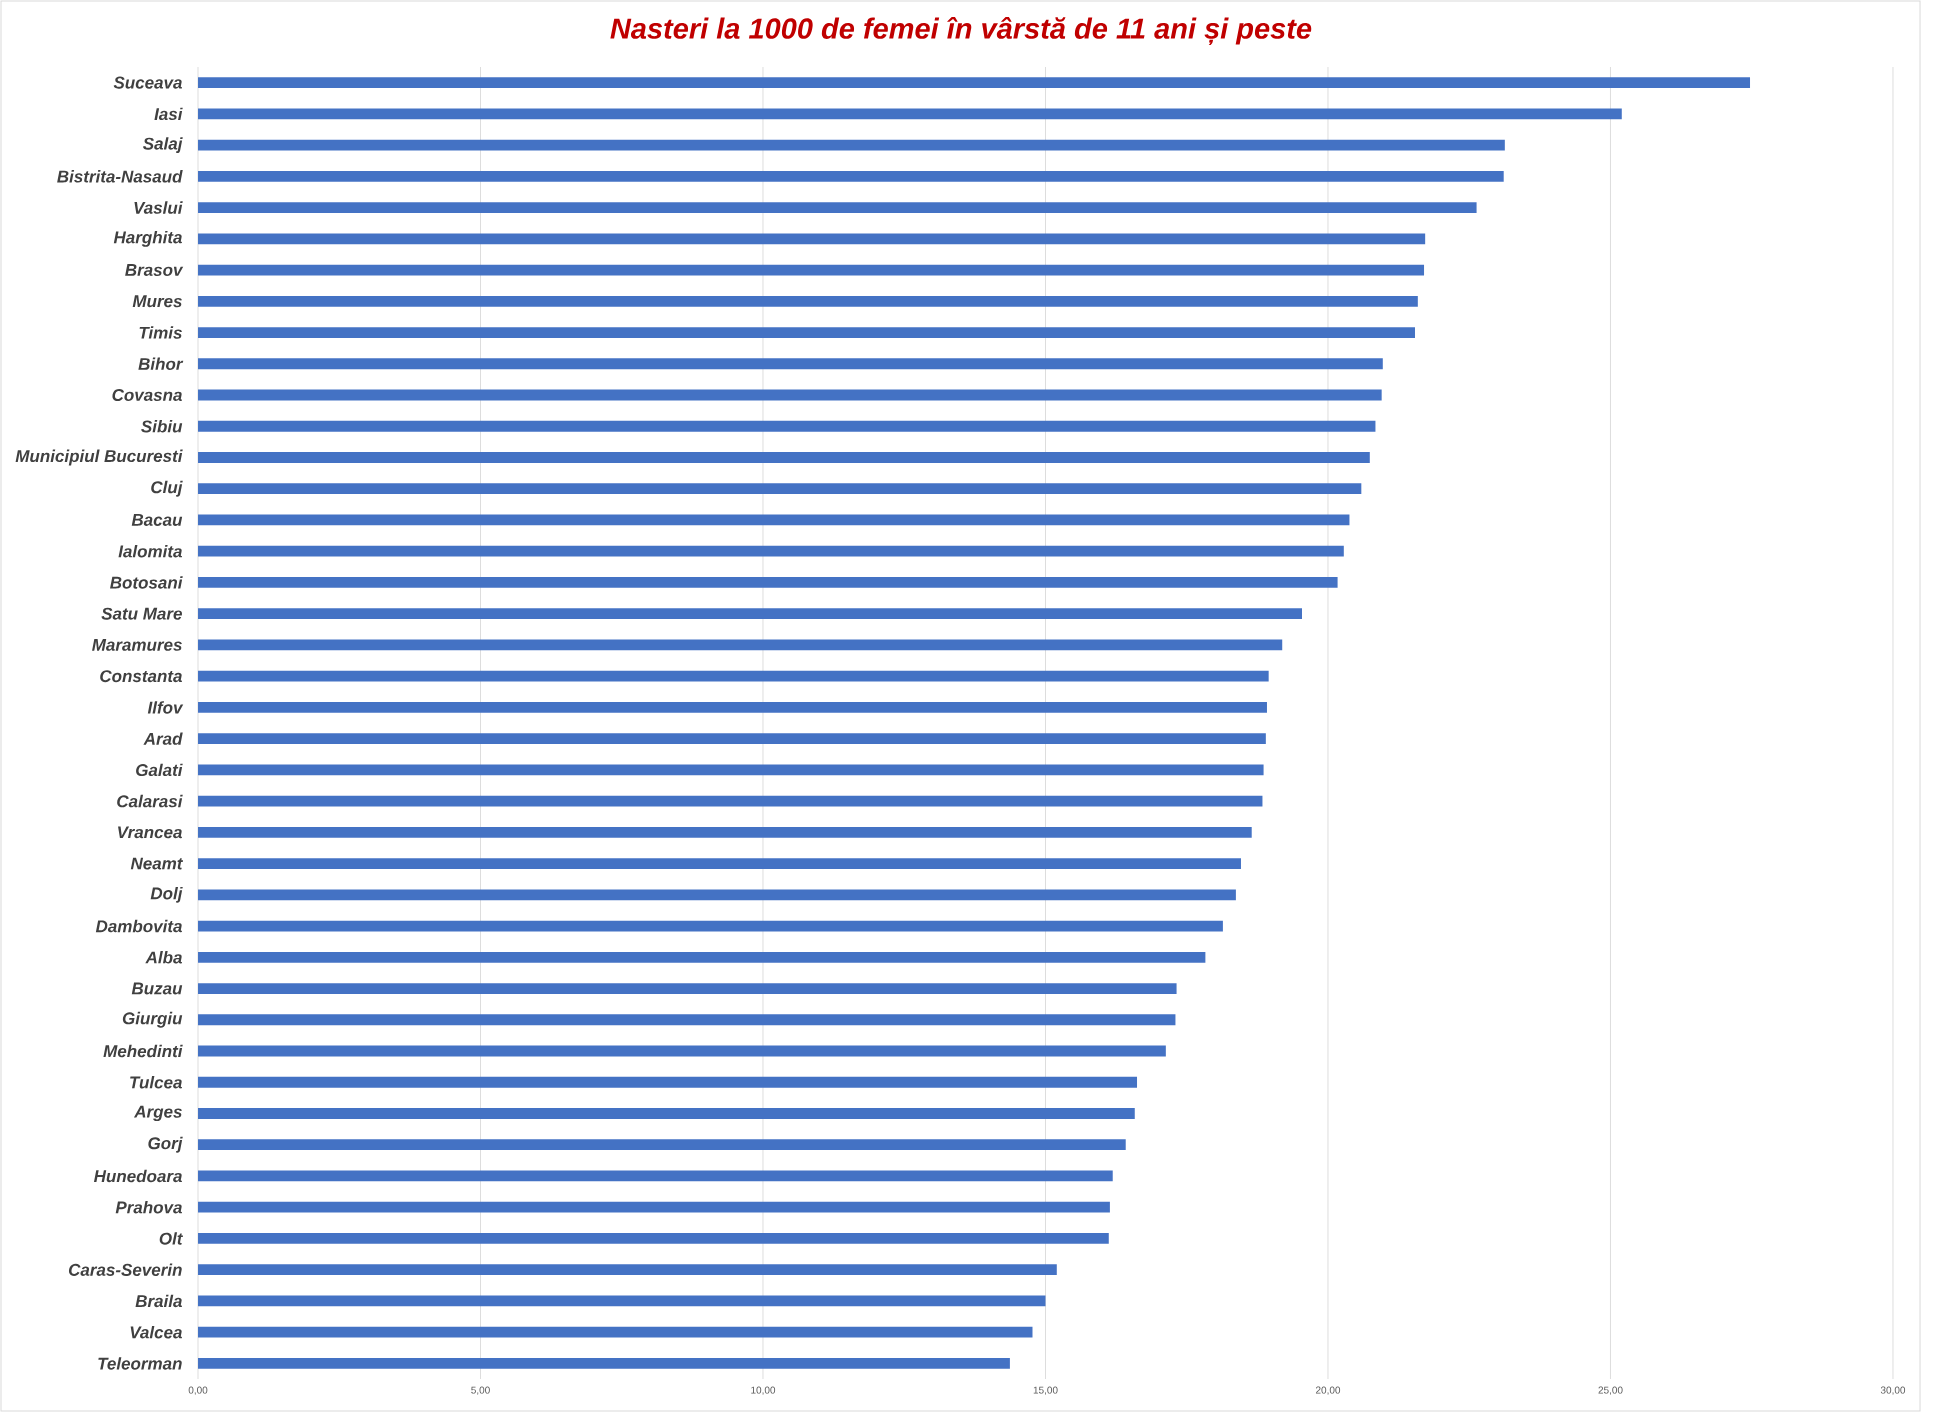  I want to click on x-tick-label: 0,00, so click(198, 1390).